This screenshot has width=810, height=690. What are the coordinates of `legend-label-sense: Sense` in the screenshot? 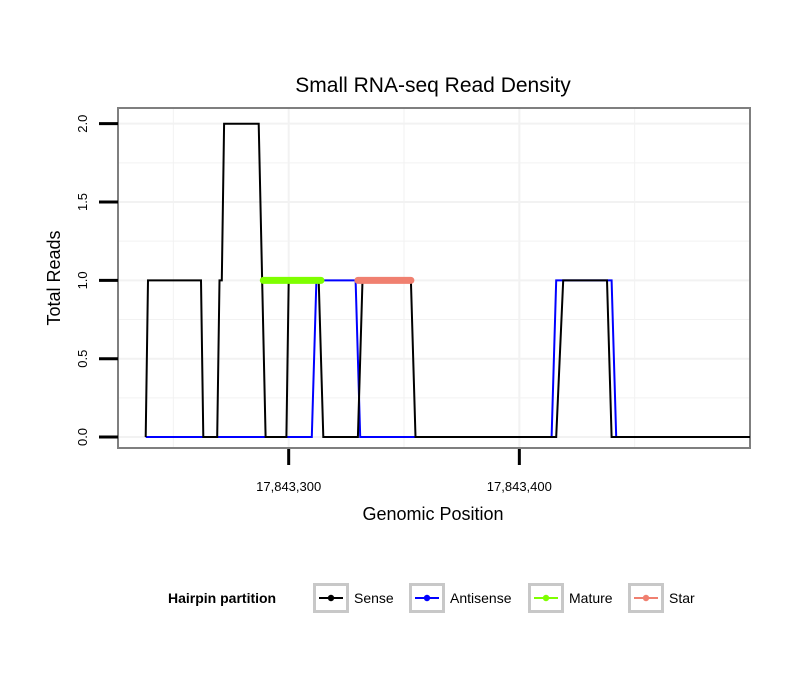 It's located at (374, 598).